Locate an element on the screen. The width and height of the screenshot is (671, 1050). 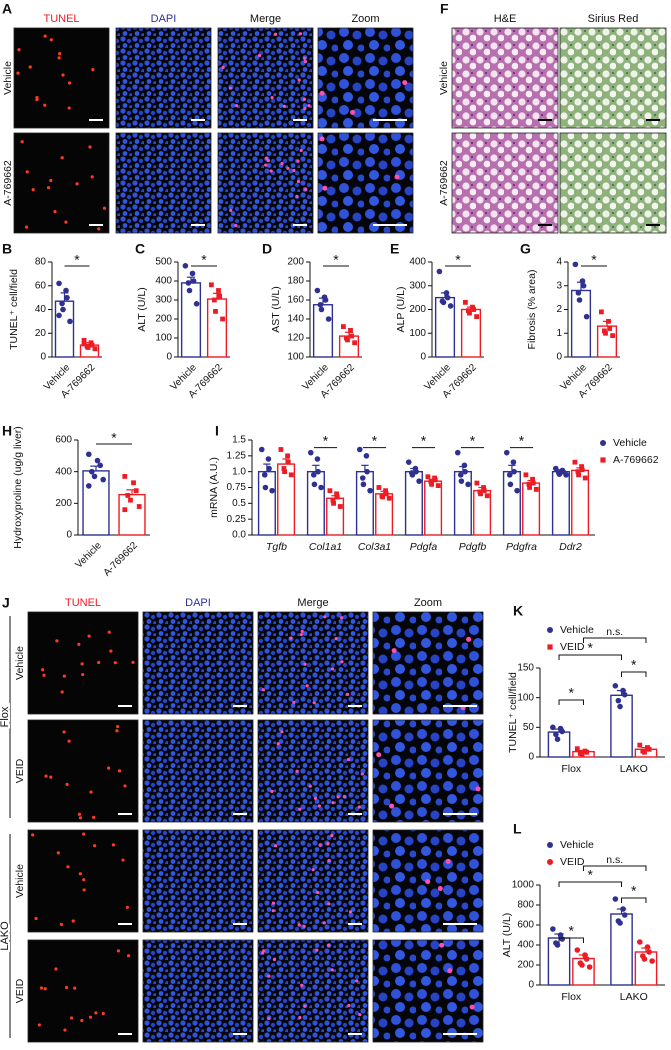
panel-letter: D is located at coordinates (267, 249).